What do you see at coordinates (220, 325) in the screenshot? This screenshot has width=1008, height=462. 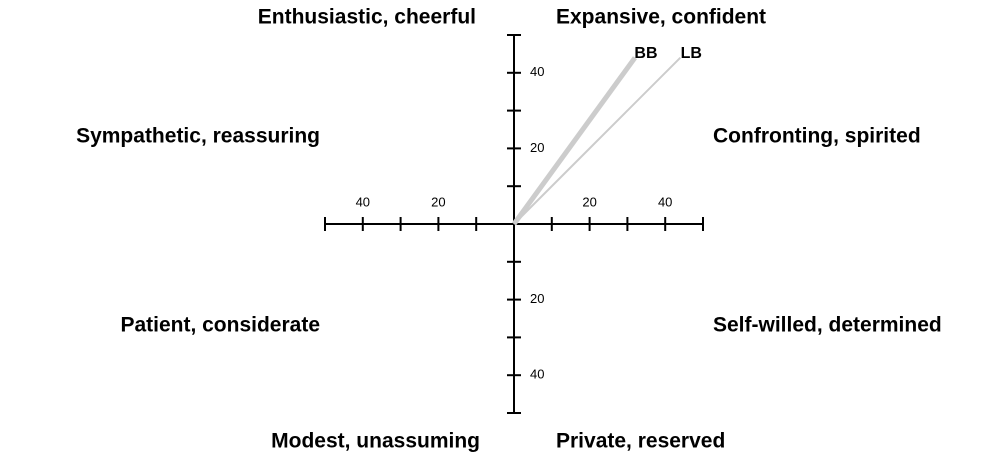 I see `quadrant-label: Patient, considerate` at bounding box center [220, 325].